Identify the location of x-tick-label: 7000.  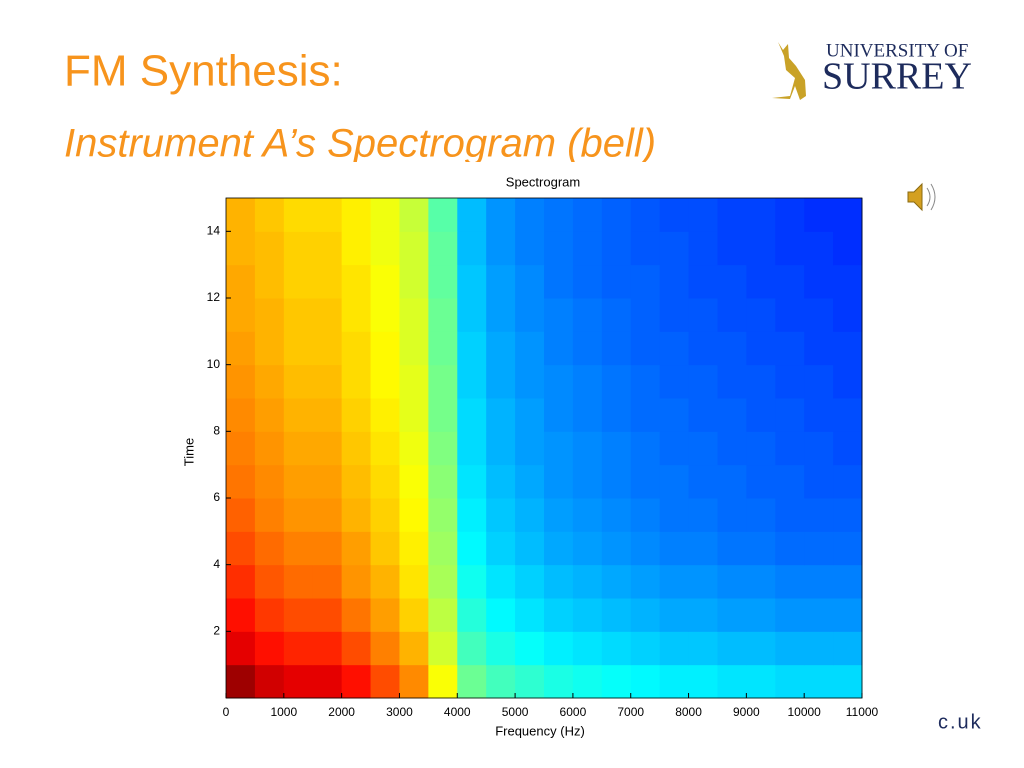
(630, 712).